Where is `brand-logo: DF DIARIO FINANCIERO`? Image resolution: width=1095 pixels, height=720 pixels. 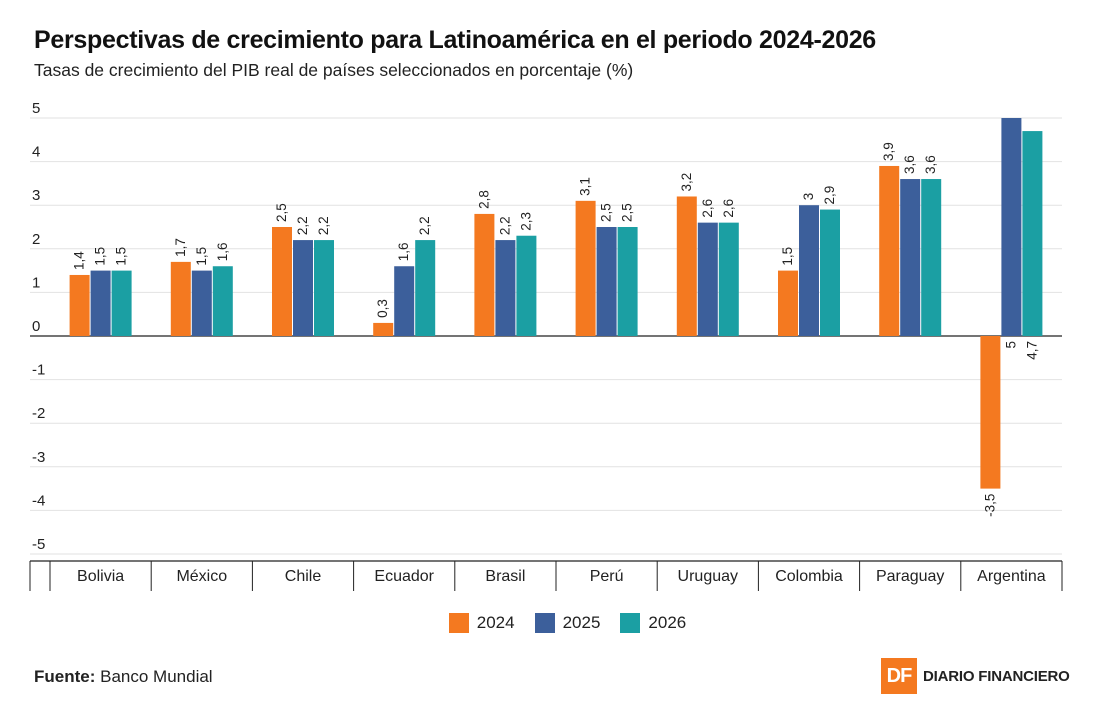
brand-logo: DF DIARIO FINANCIERO is located at coordinates (975, 676).